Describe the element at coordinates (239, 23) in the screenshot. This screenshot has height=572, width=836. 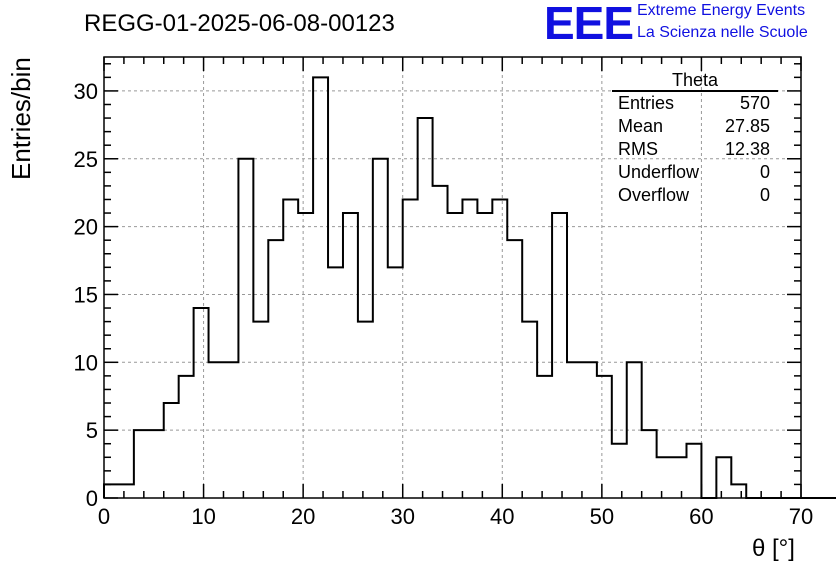
I see `chart-title: REGG-01-2025-06-08-00123` at that location.